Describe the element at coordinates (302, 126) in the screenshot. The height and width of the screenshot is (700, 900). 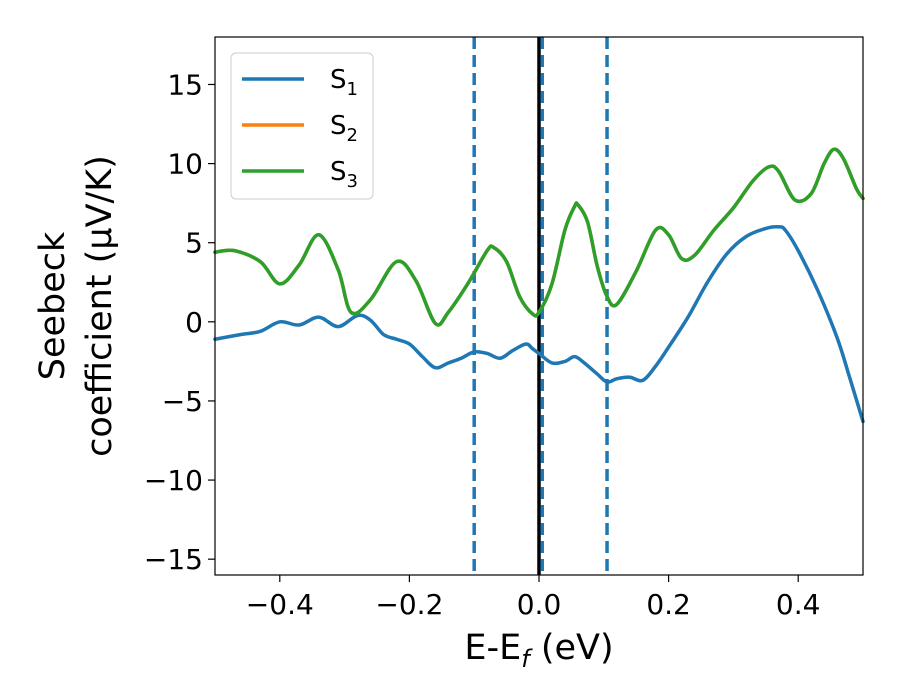
I see `legend: S1 S2 S3` at that location.